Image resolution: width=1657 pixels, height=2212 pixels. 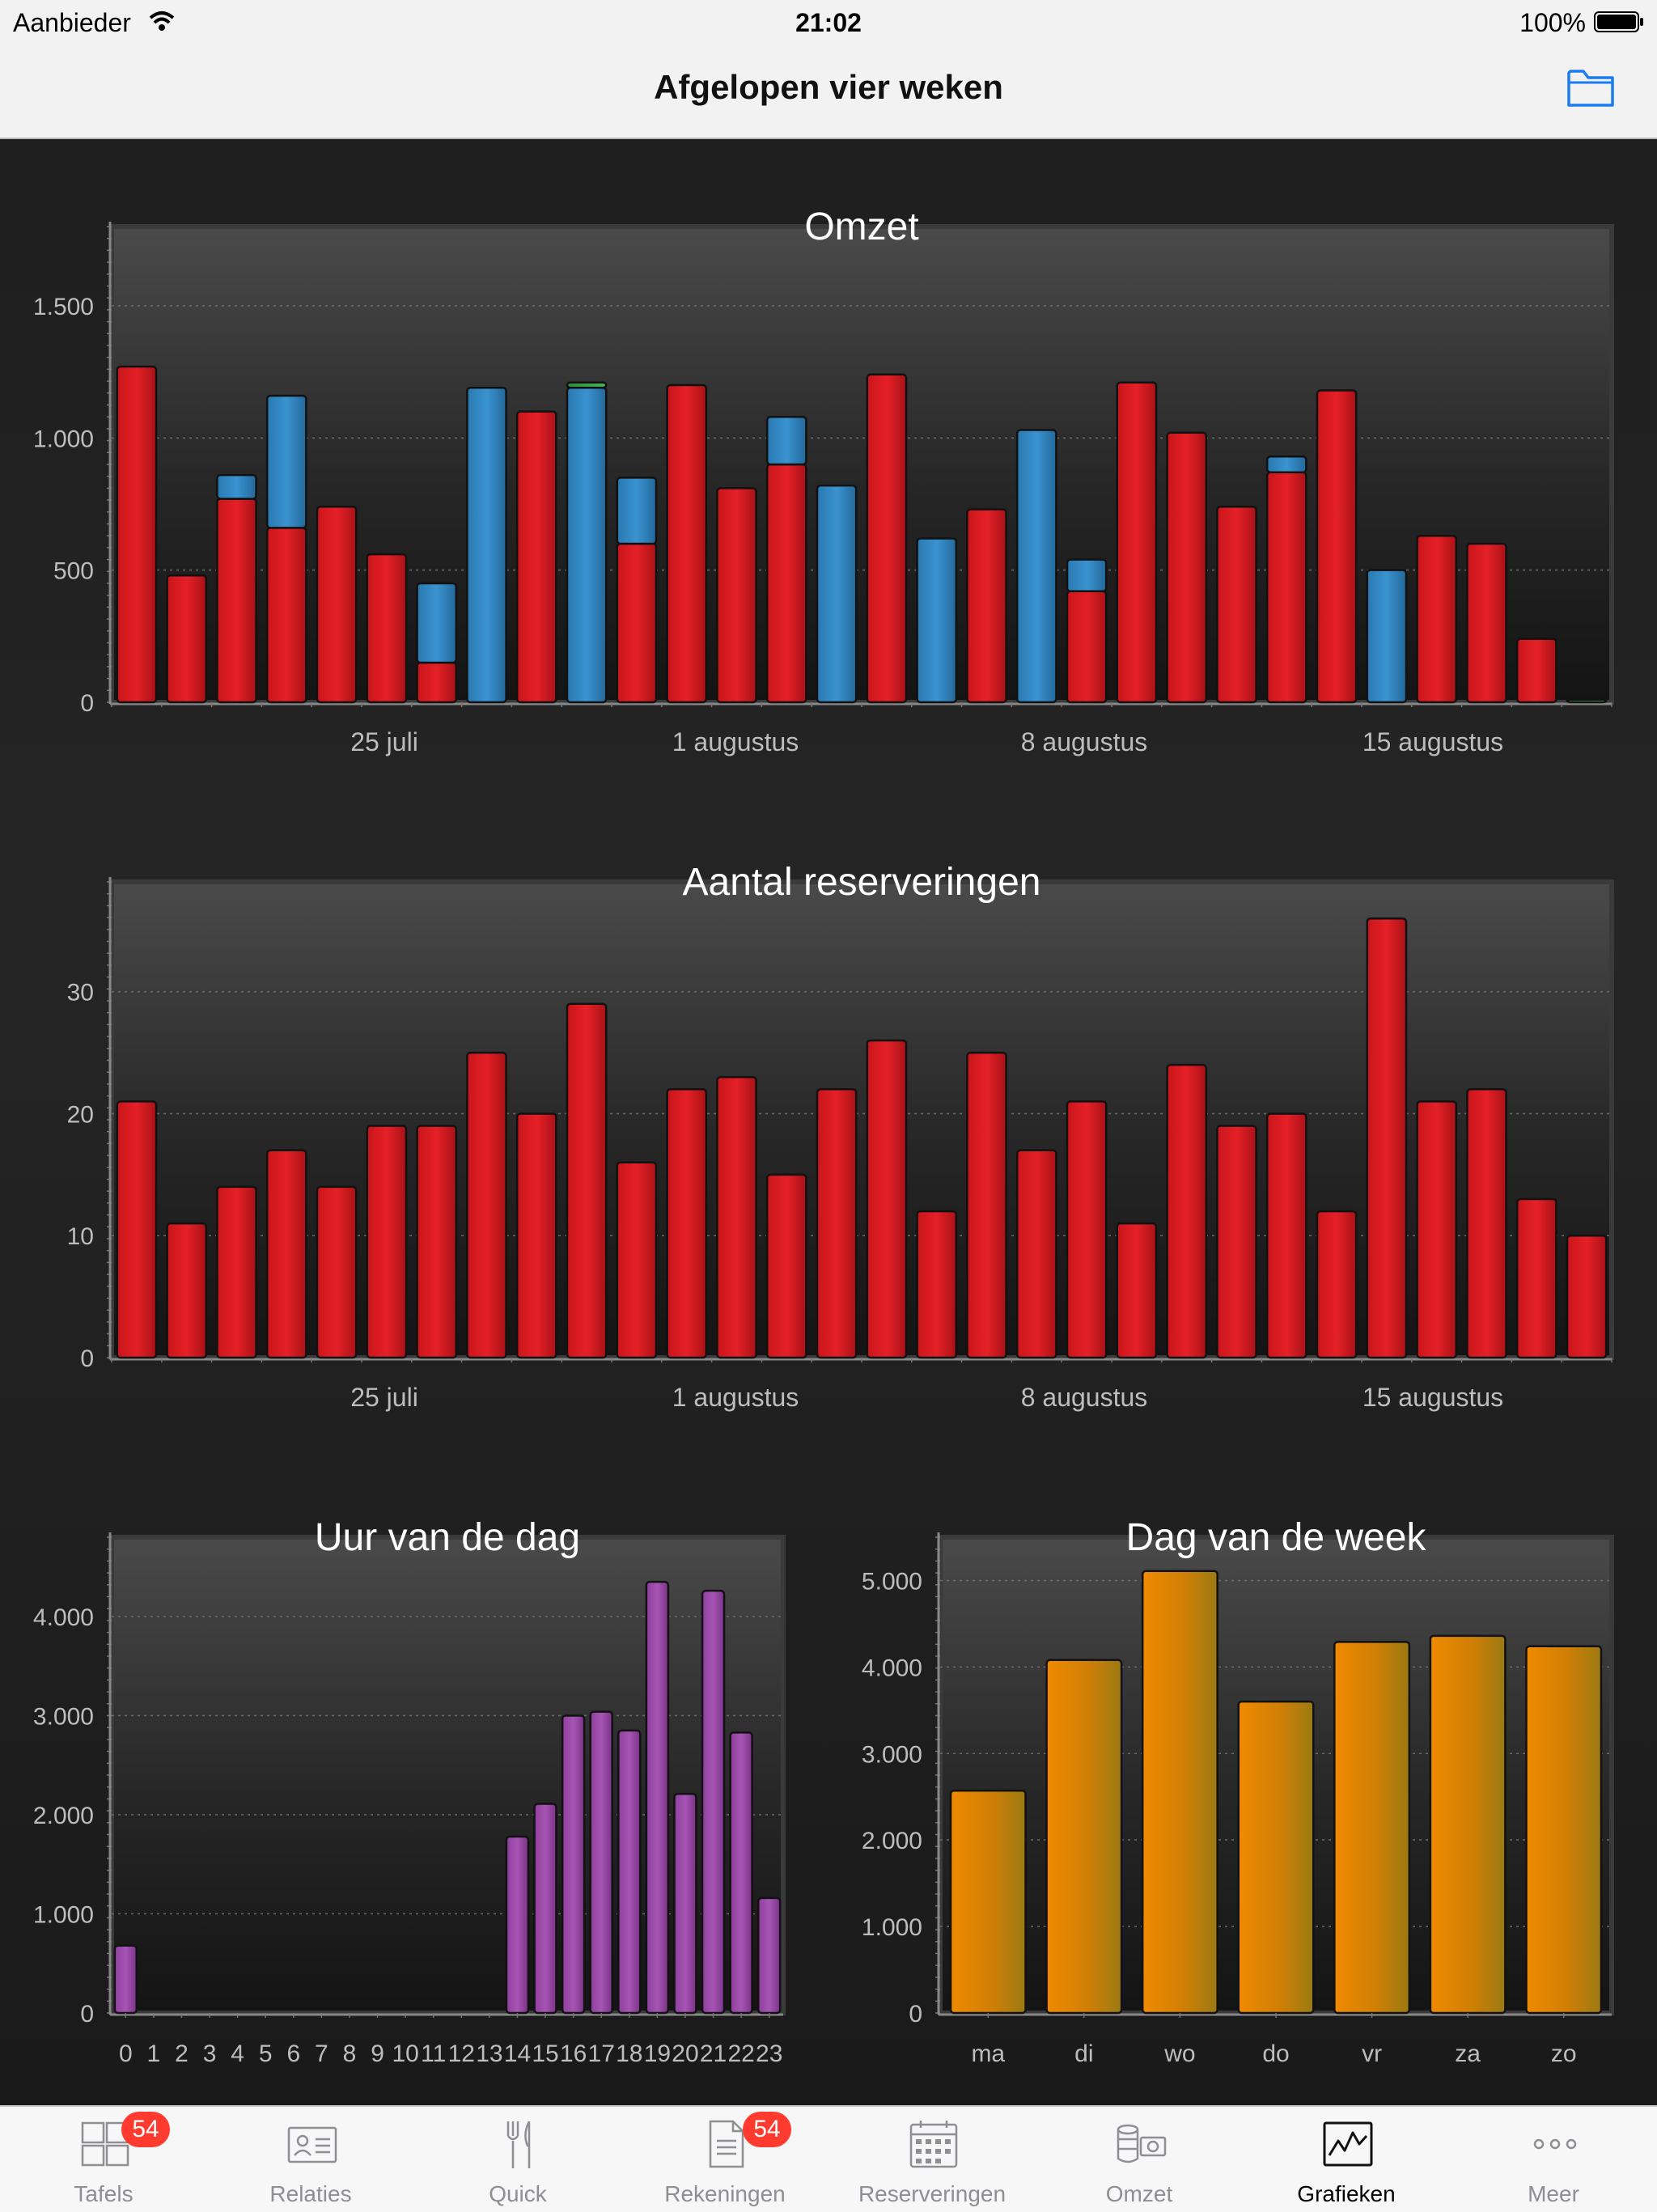 I want to click on battery-icon, so click(x=1618, y=21).